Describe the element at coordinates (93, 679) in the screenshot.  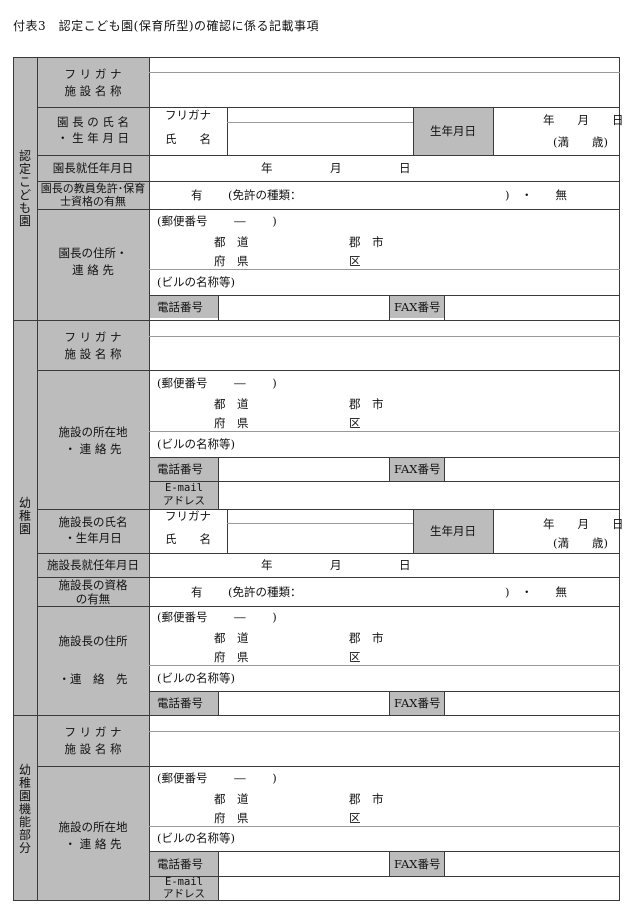
I see `label-contact: ・連 絡 先` at that location.